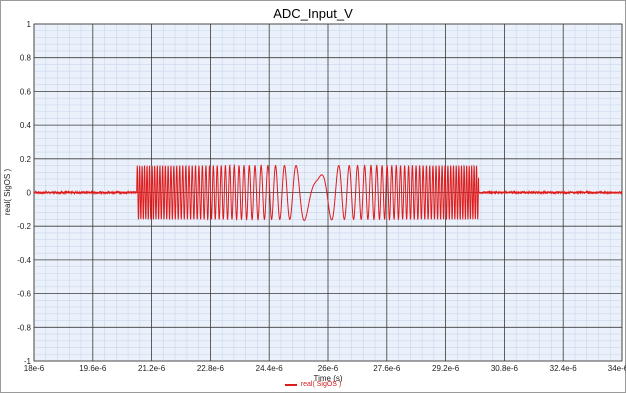 This screenshot has height=393, width=626. I want to click on legend: real( SigOS ), so click(313, 384).